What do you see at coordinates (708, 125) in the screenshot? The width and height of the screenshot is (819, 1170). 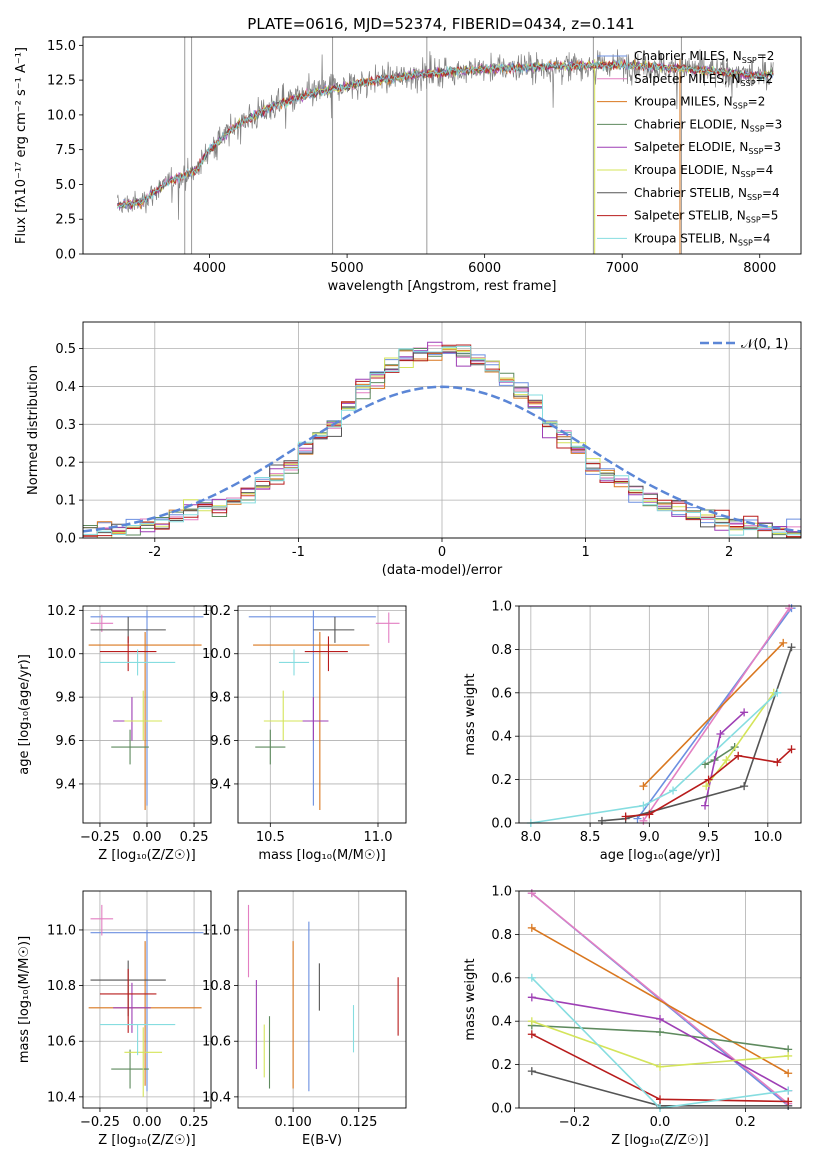 I see `legend-entry-elodie_chabrier: Chabrier ELODIE, NSSP=3` at bounding box center [708, 125].